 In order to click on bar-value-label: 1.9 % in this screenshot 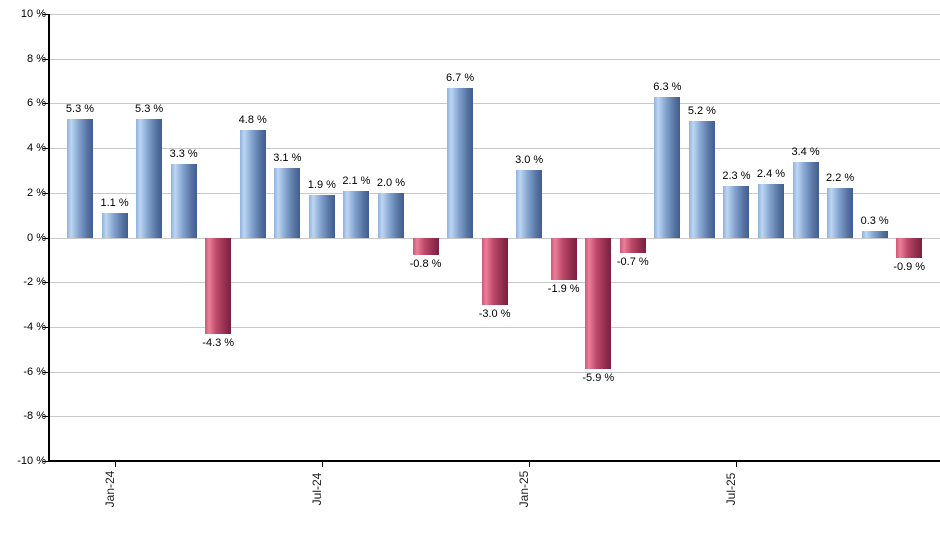, I will do `click(321, 185)`.